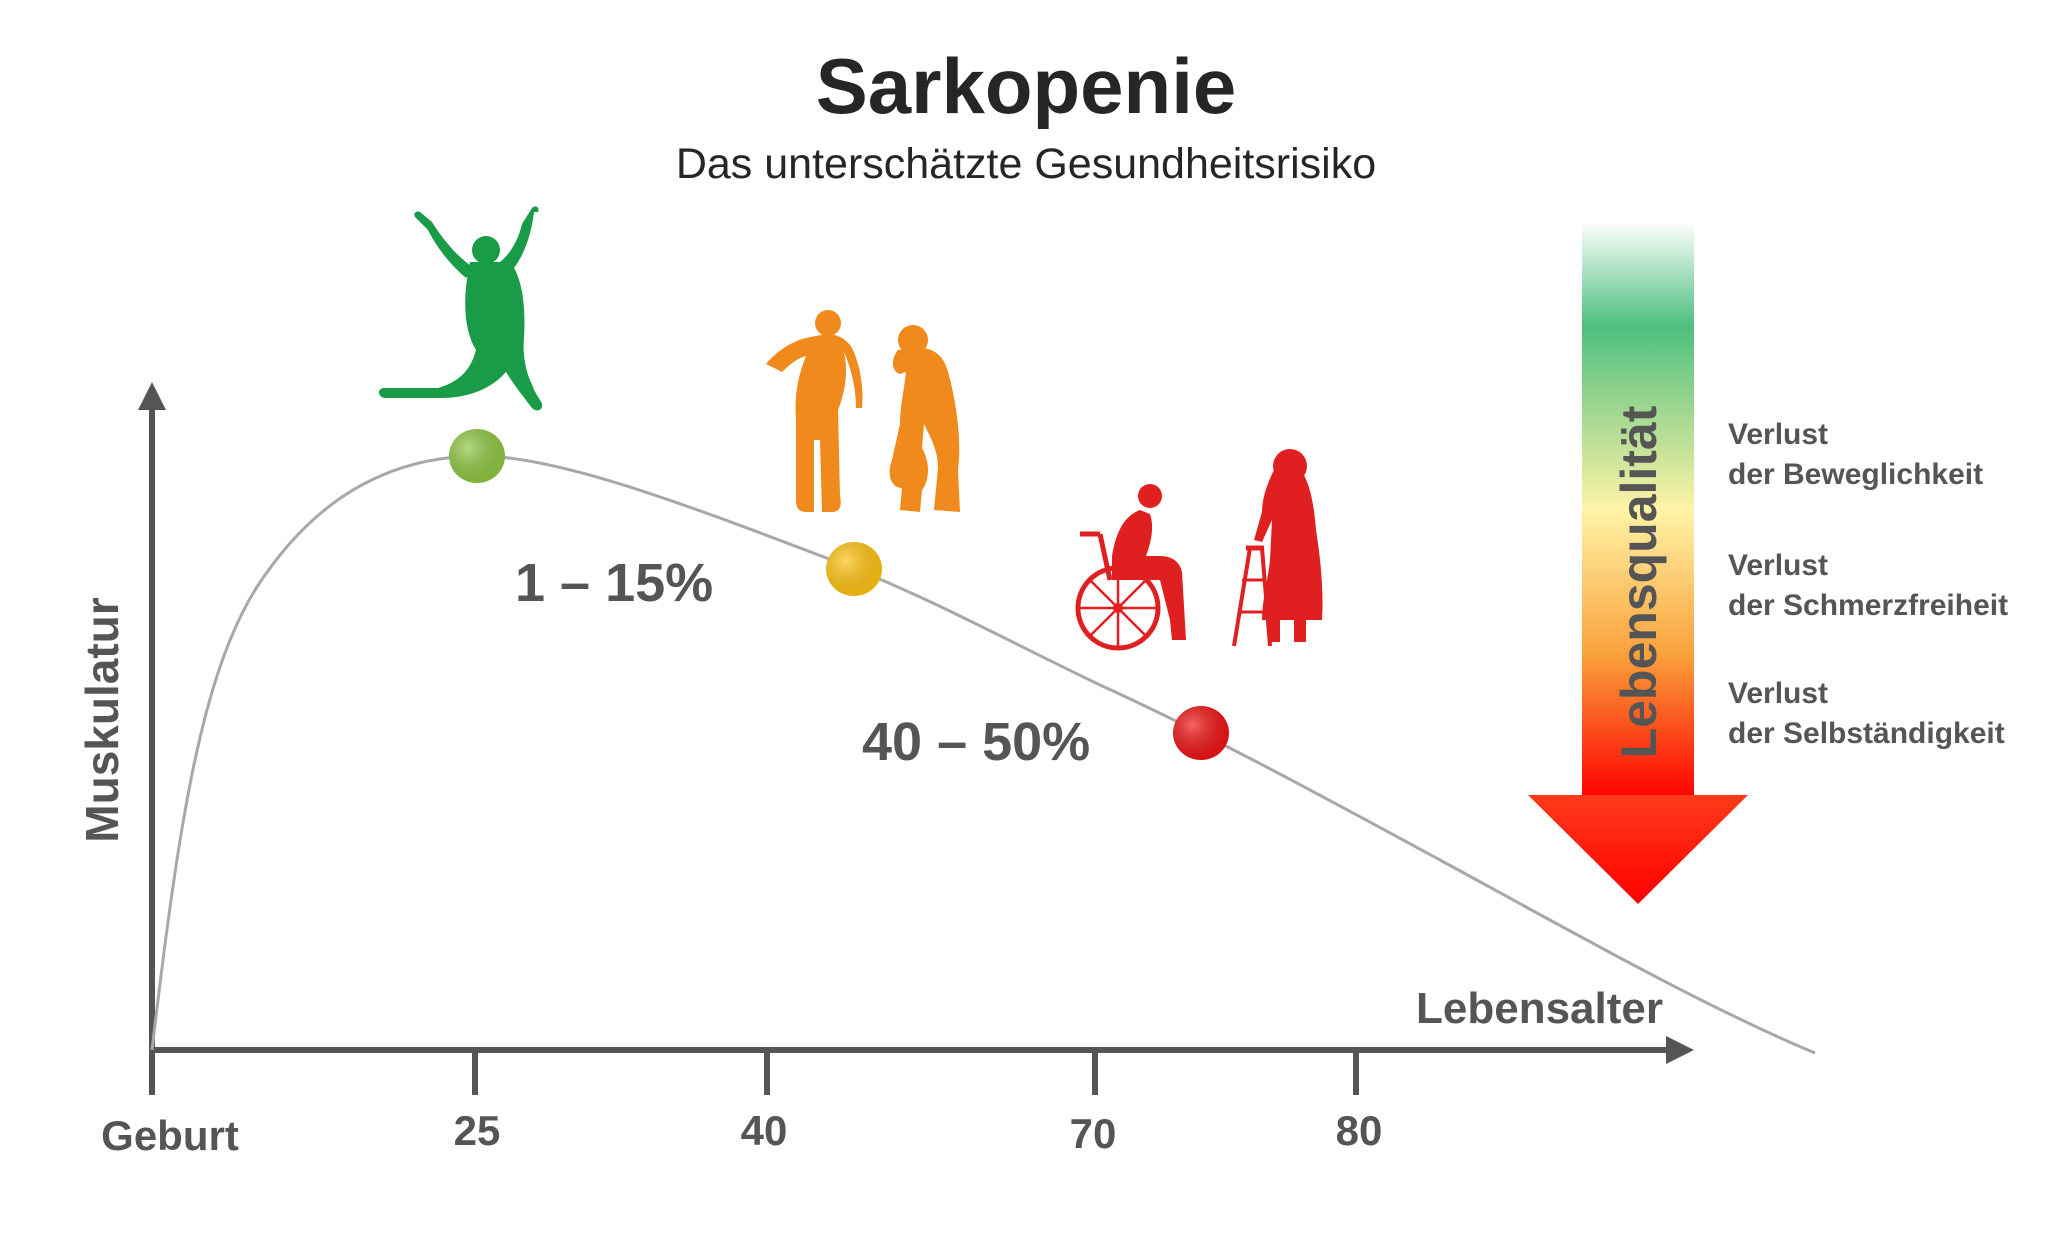 The image size is (2048, 1257). I want to click on annotation-loss-late: 40 – 50%, so click(976, 742).